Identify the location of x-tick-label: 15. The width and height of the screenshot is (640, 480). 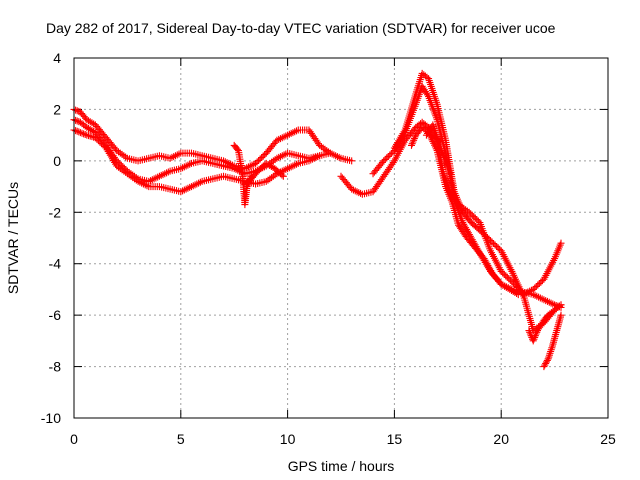
(395, 439).